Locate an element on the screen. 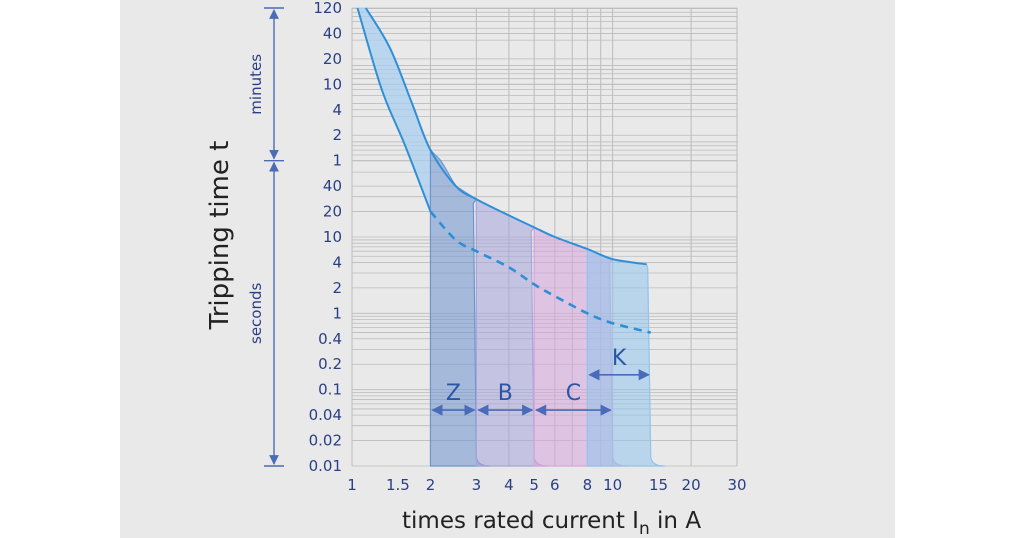 The image size is (1024, 538). y-tick-label: 0.04 is located at coordinates (325, 415).